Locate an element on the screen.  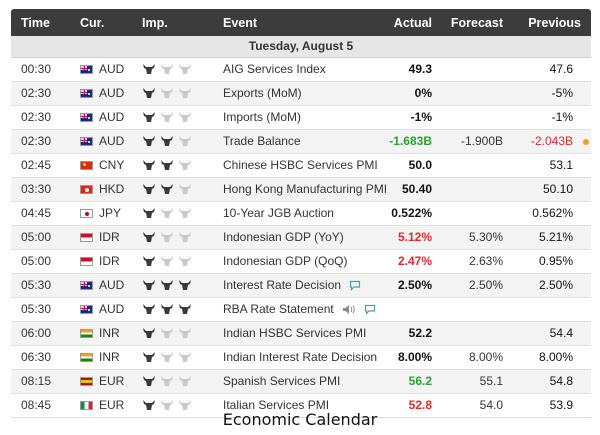
table-row: 05:30 AUD RBA Rate Statement is located at coordinates (301, 310).